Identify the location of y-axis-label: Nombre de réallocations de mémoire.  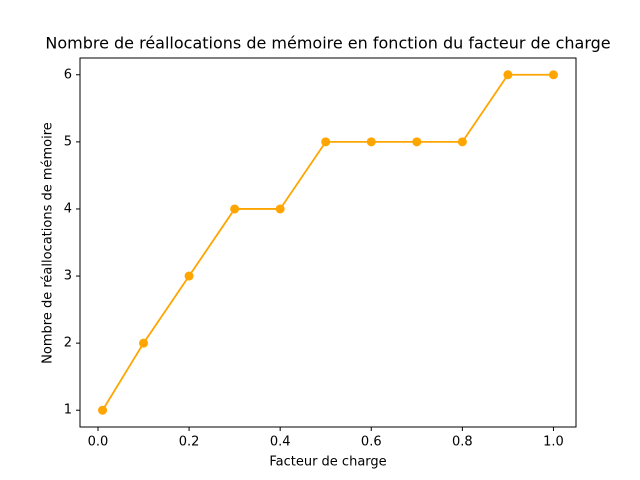
(48, 243).